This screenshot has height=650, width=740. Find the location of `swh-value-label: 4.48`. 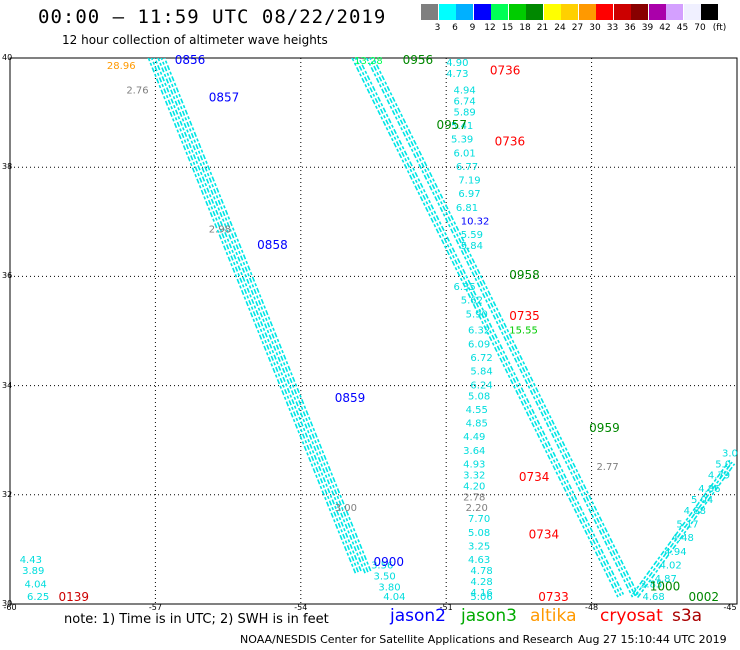

swh-value-label: 4.48 is located at coordinates (683, 538).